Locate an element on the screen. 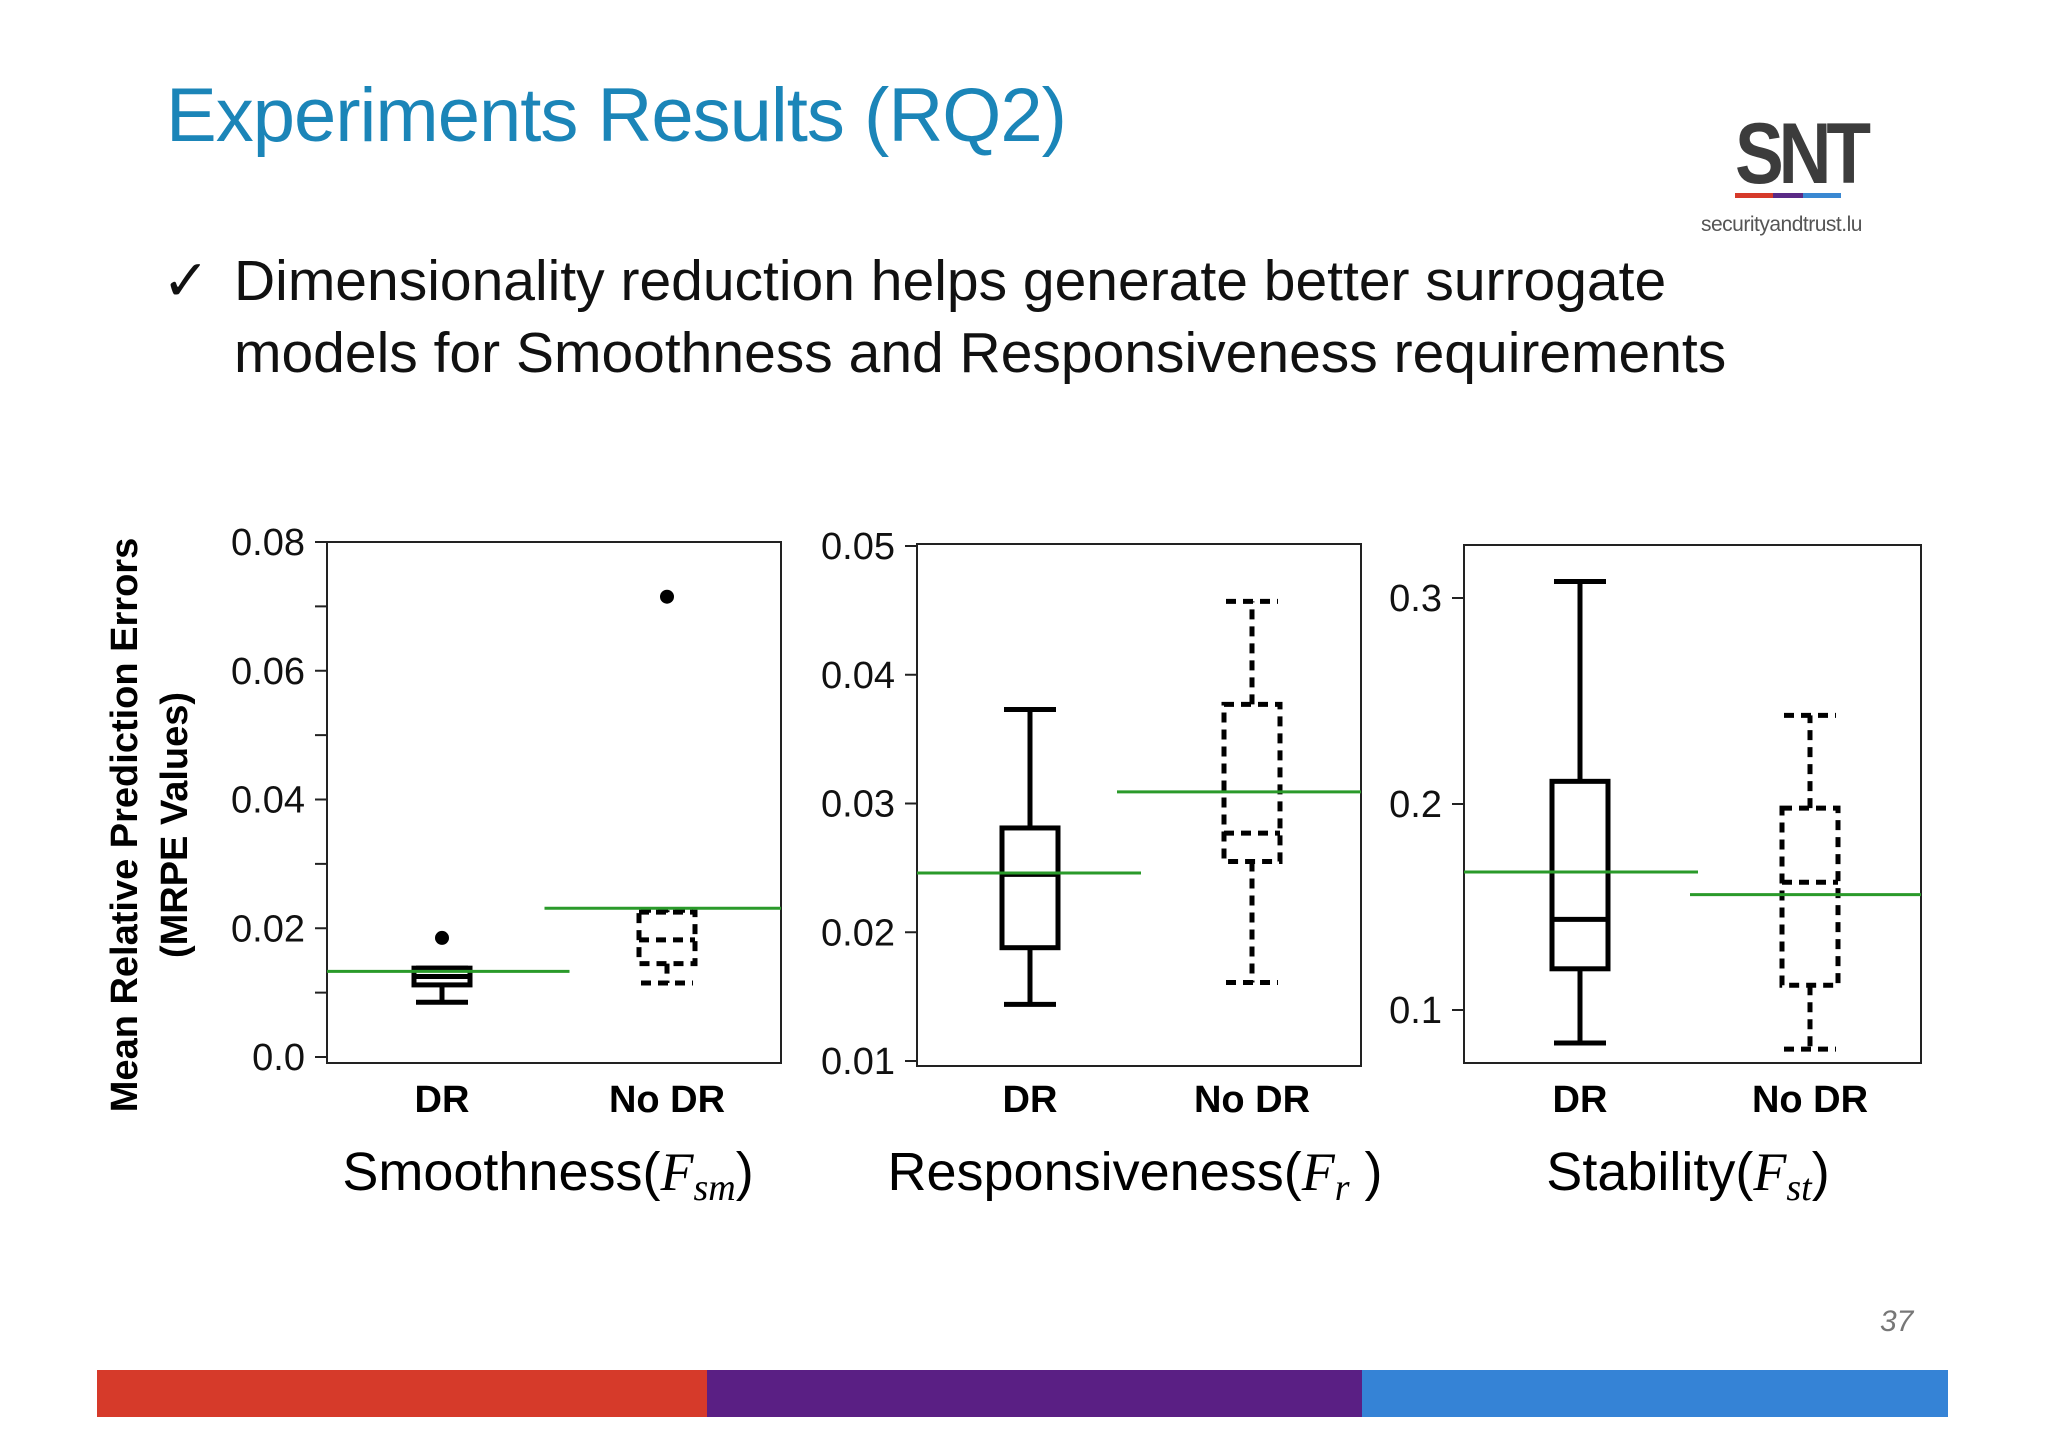  logo-bar-red is located at coordinates (1754, 195).